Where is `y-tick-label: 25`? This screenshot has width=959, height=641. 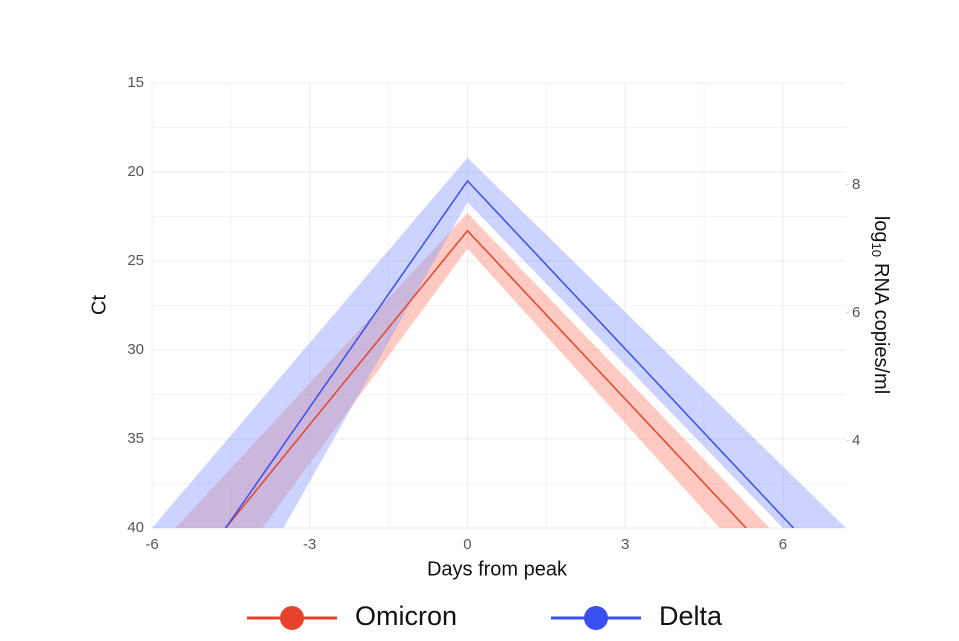
y-tick-label: 25 is located at coordinates (135, 260).